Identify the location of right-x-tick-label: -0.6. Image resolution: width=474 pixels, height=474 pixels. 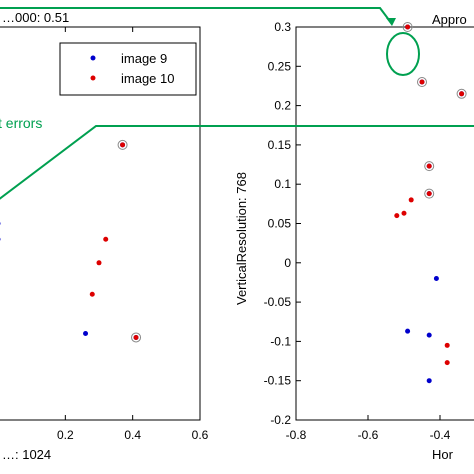
(368, 435).